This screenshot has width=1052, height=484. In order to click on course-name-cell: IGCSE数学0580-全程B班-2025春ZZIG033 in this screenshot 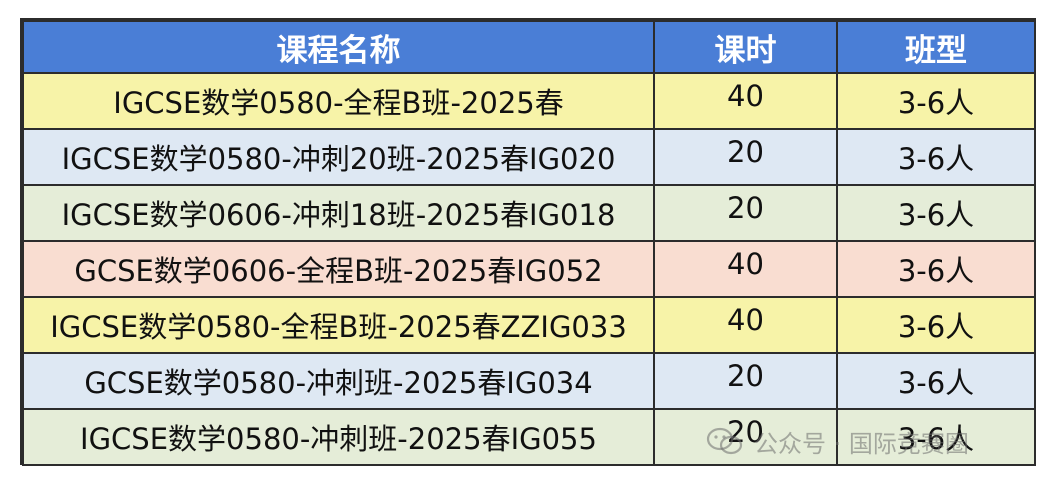, I will do `click(338, 325)`.